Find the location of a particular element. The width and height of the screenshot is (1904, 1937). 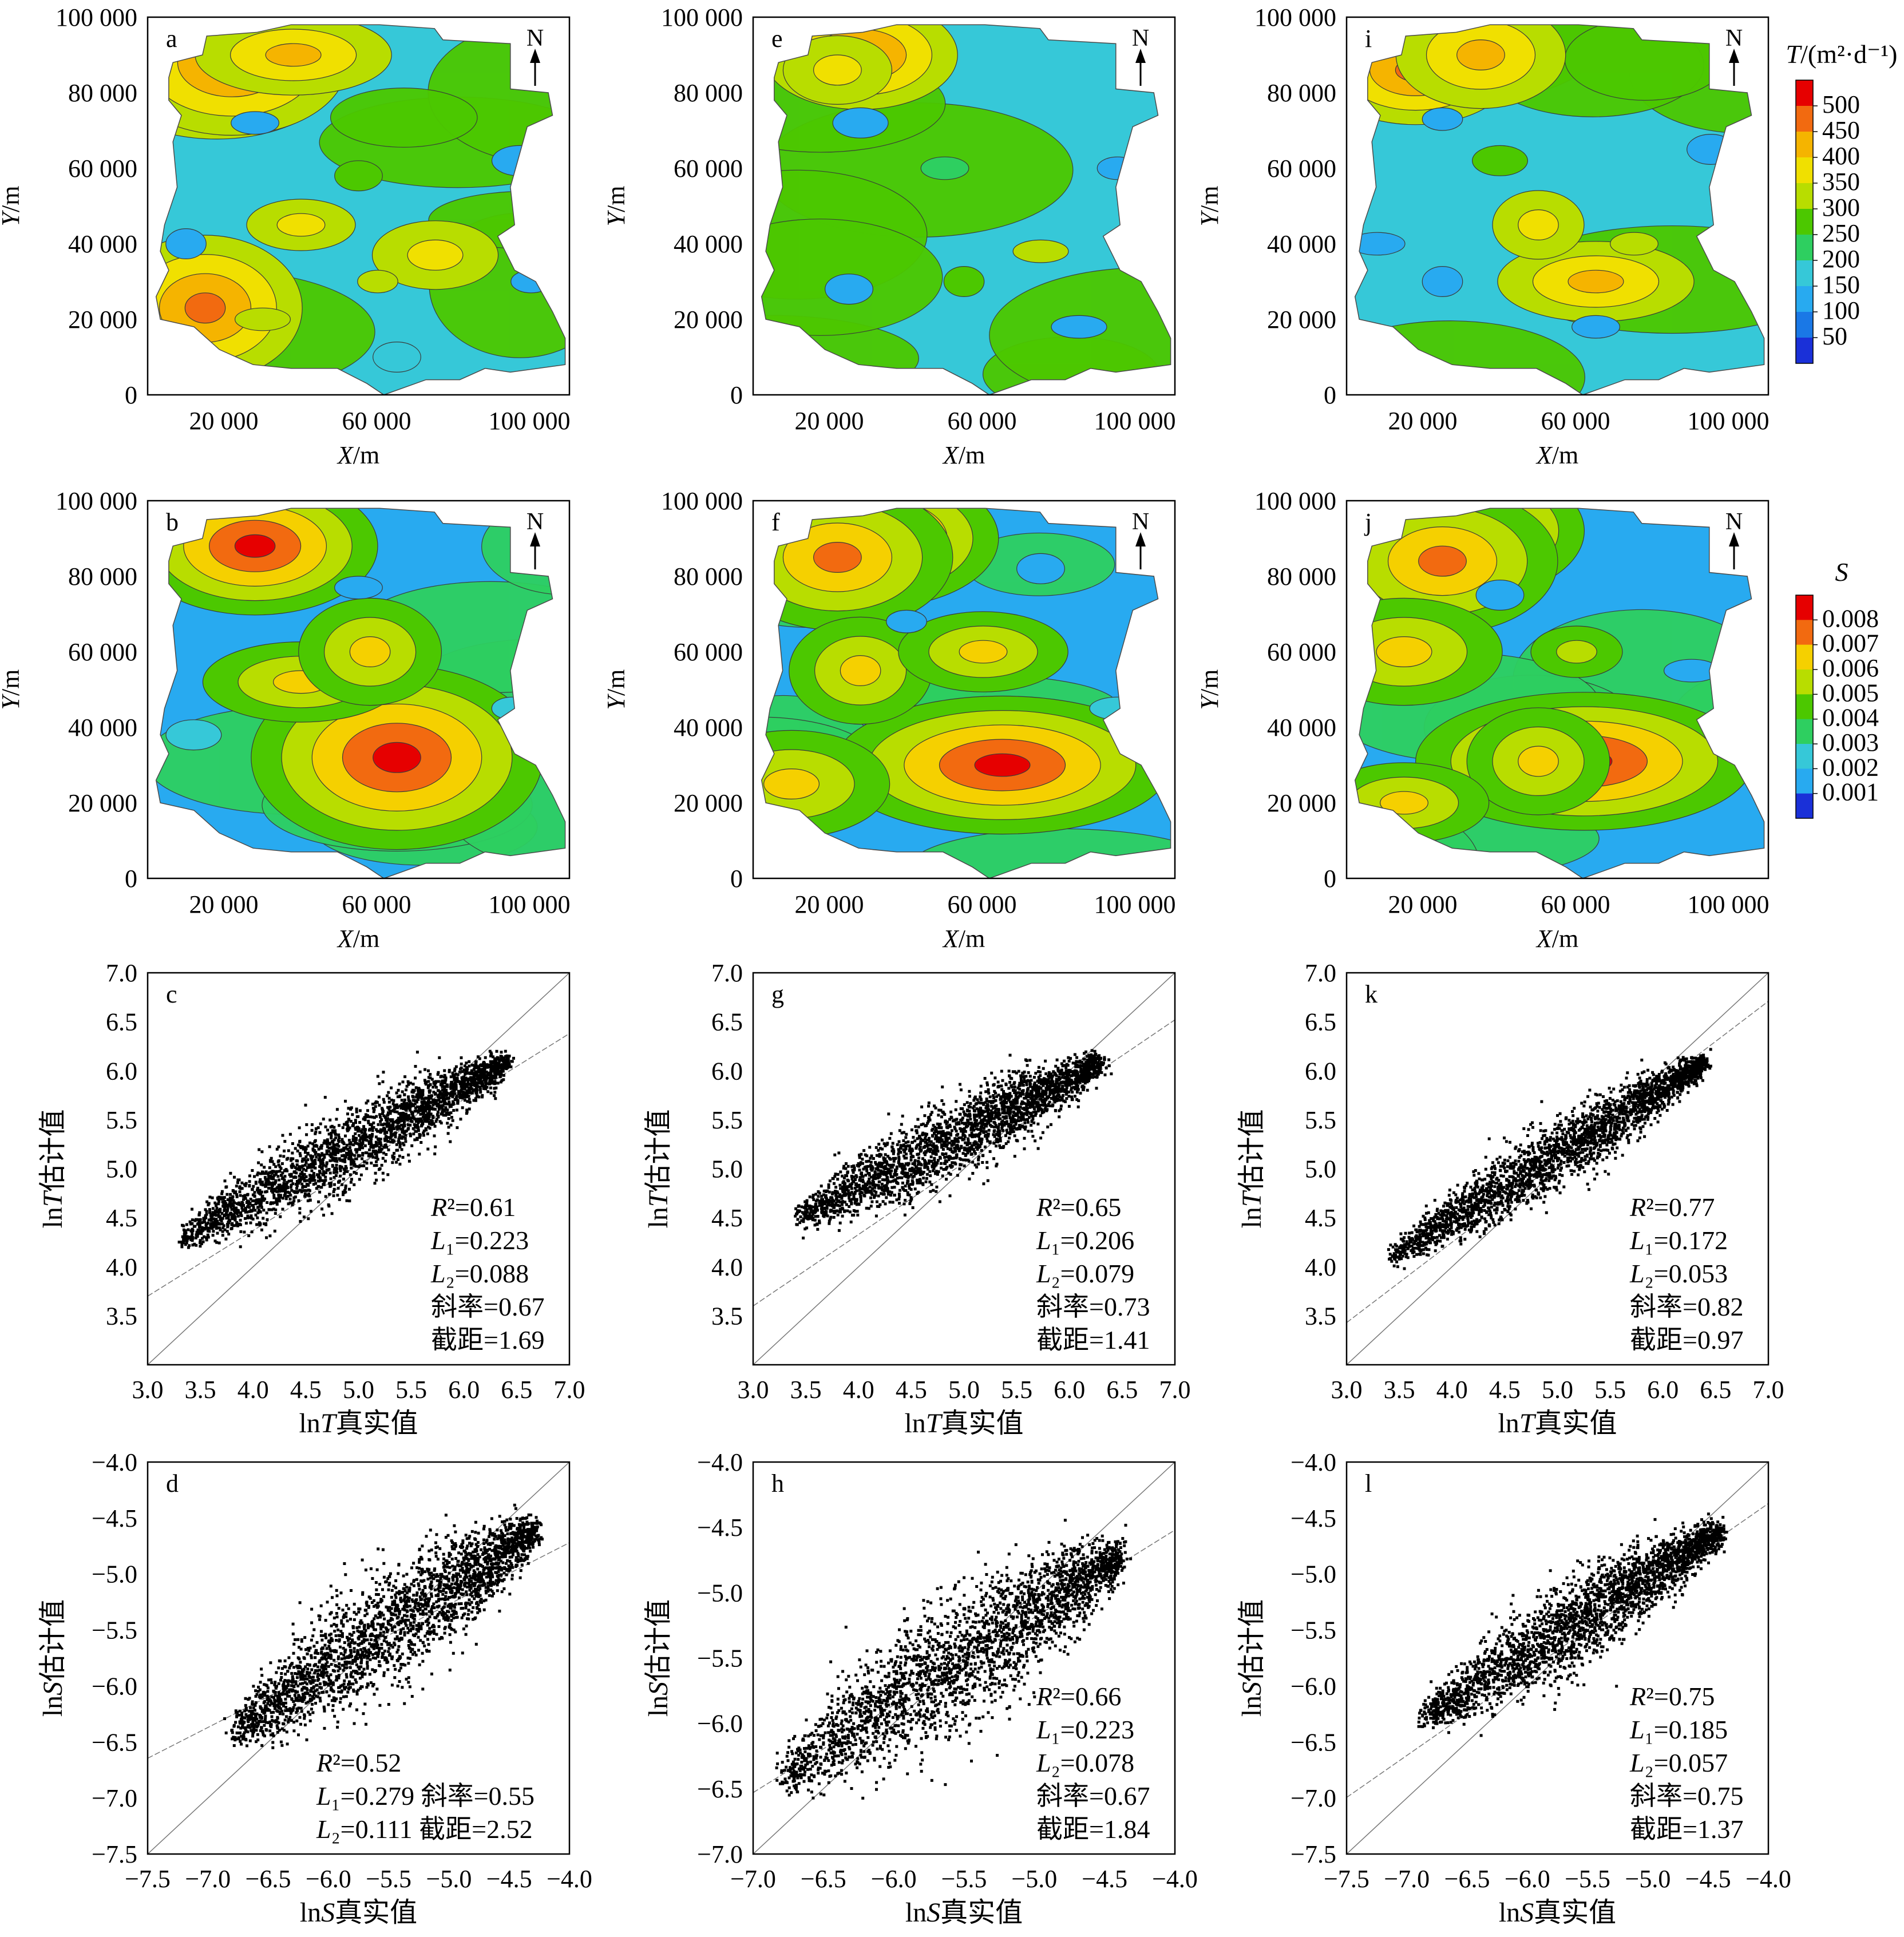

x-tick-label: 3.0 is located at coordinates (148, 1390).